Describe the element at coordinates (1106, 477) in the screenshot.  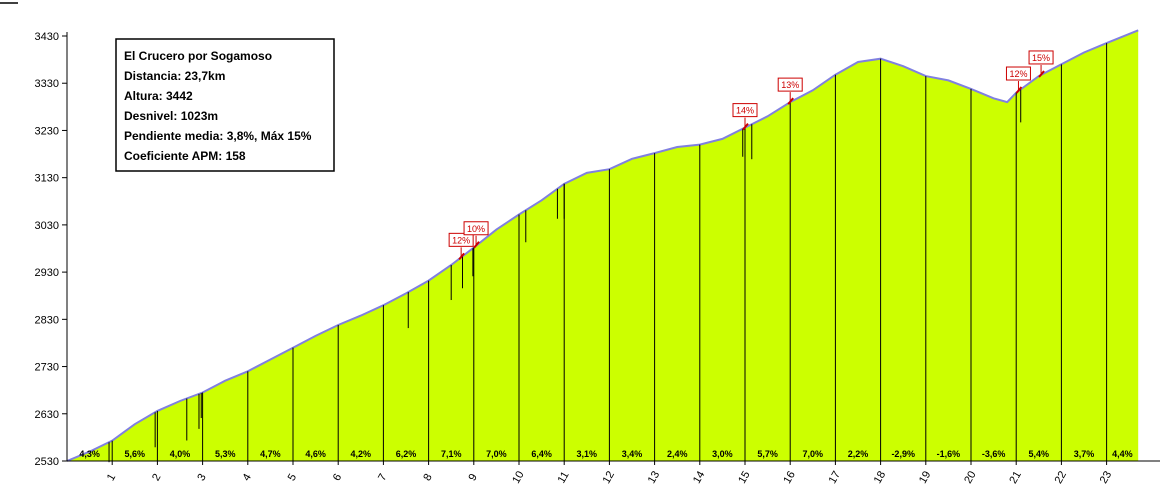
I see `x-tick-label: 23` at that location.